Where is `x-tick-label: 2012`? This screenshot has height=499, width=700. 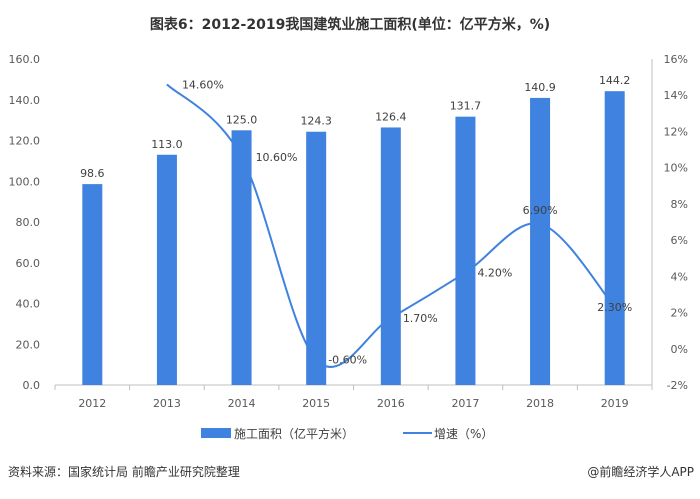
x-tick-label: 2012 is located at coordinates (92, 403).